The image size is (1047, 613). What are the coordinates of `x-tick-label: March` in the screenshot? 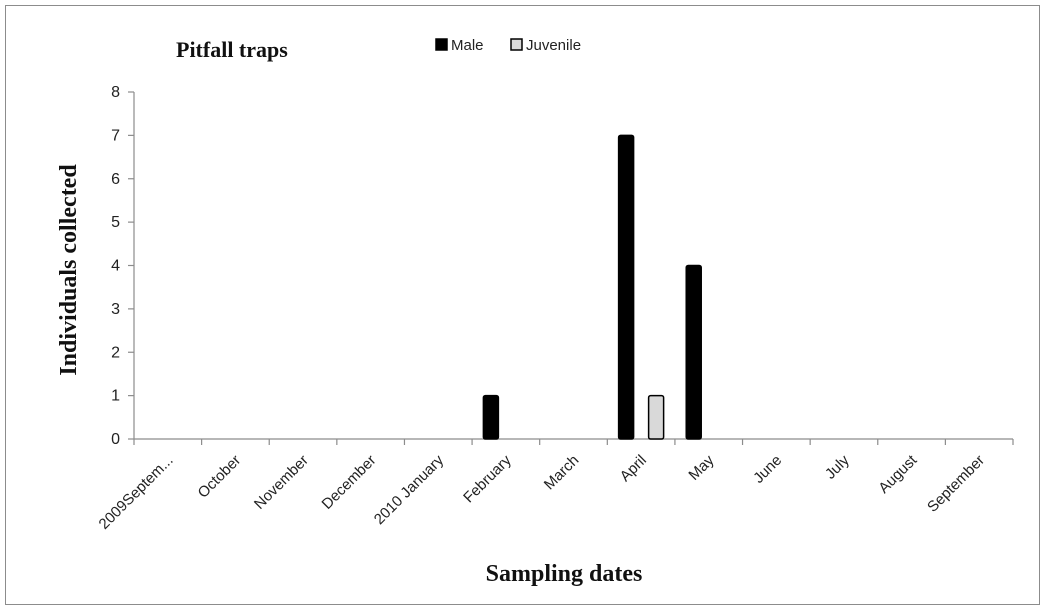 It's located at (561, 472).